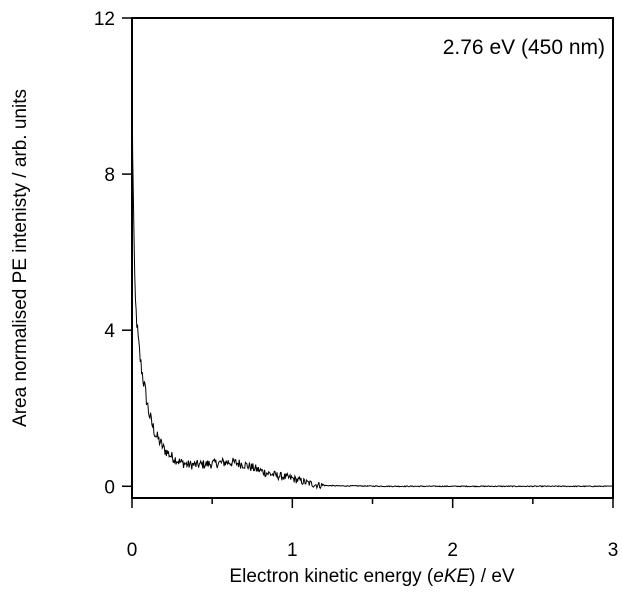 The width and height of the screenshot is (622, 594). I want to click on y-tick-label: 12, so click(104, 19).